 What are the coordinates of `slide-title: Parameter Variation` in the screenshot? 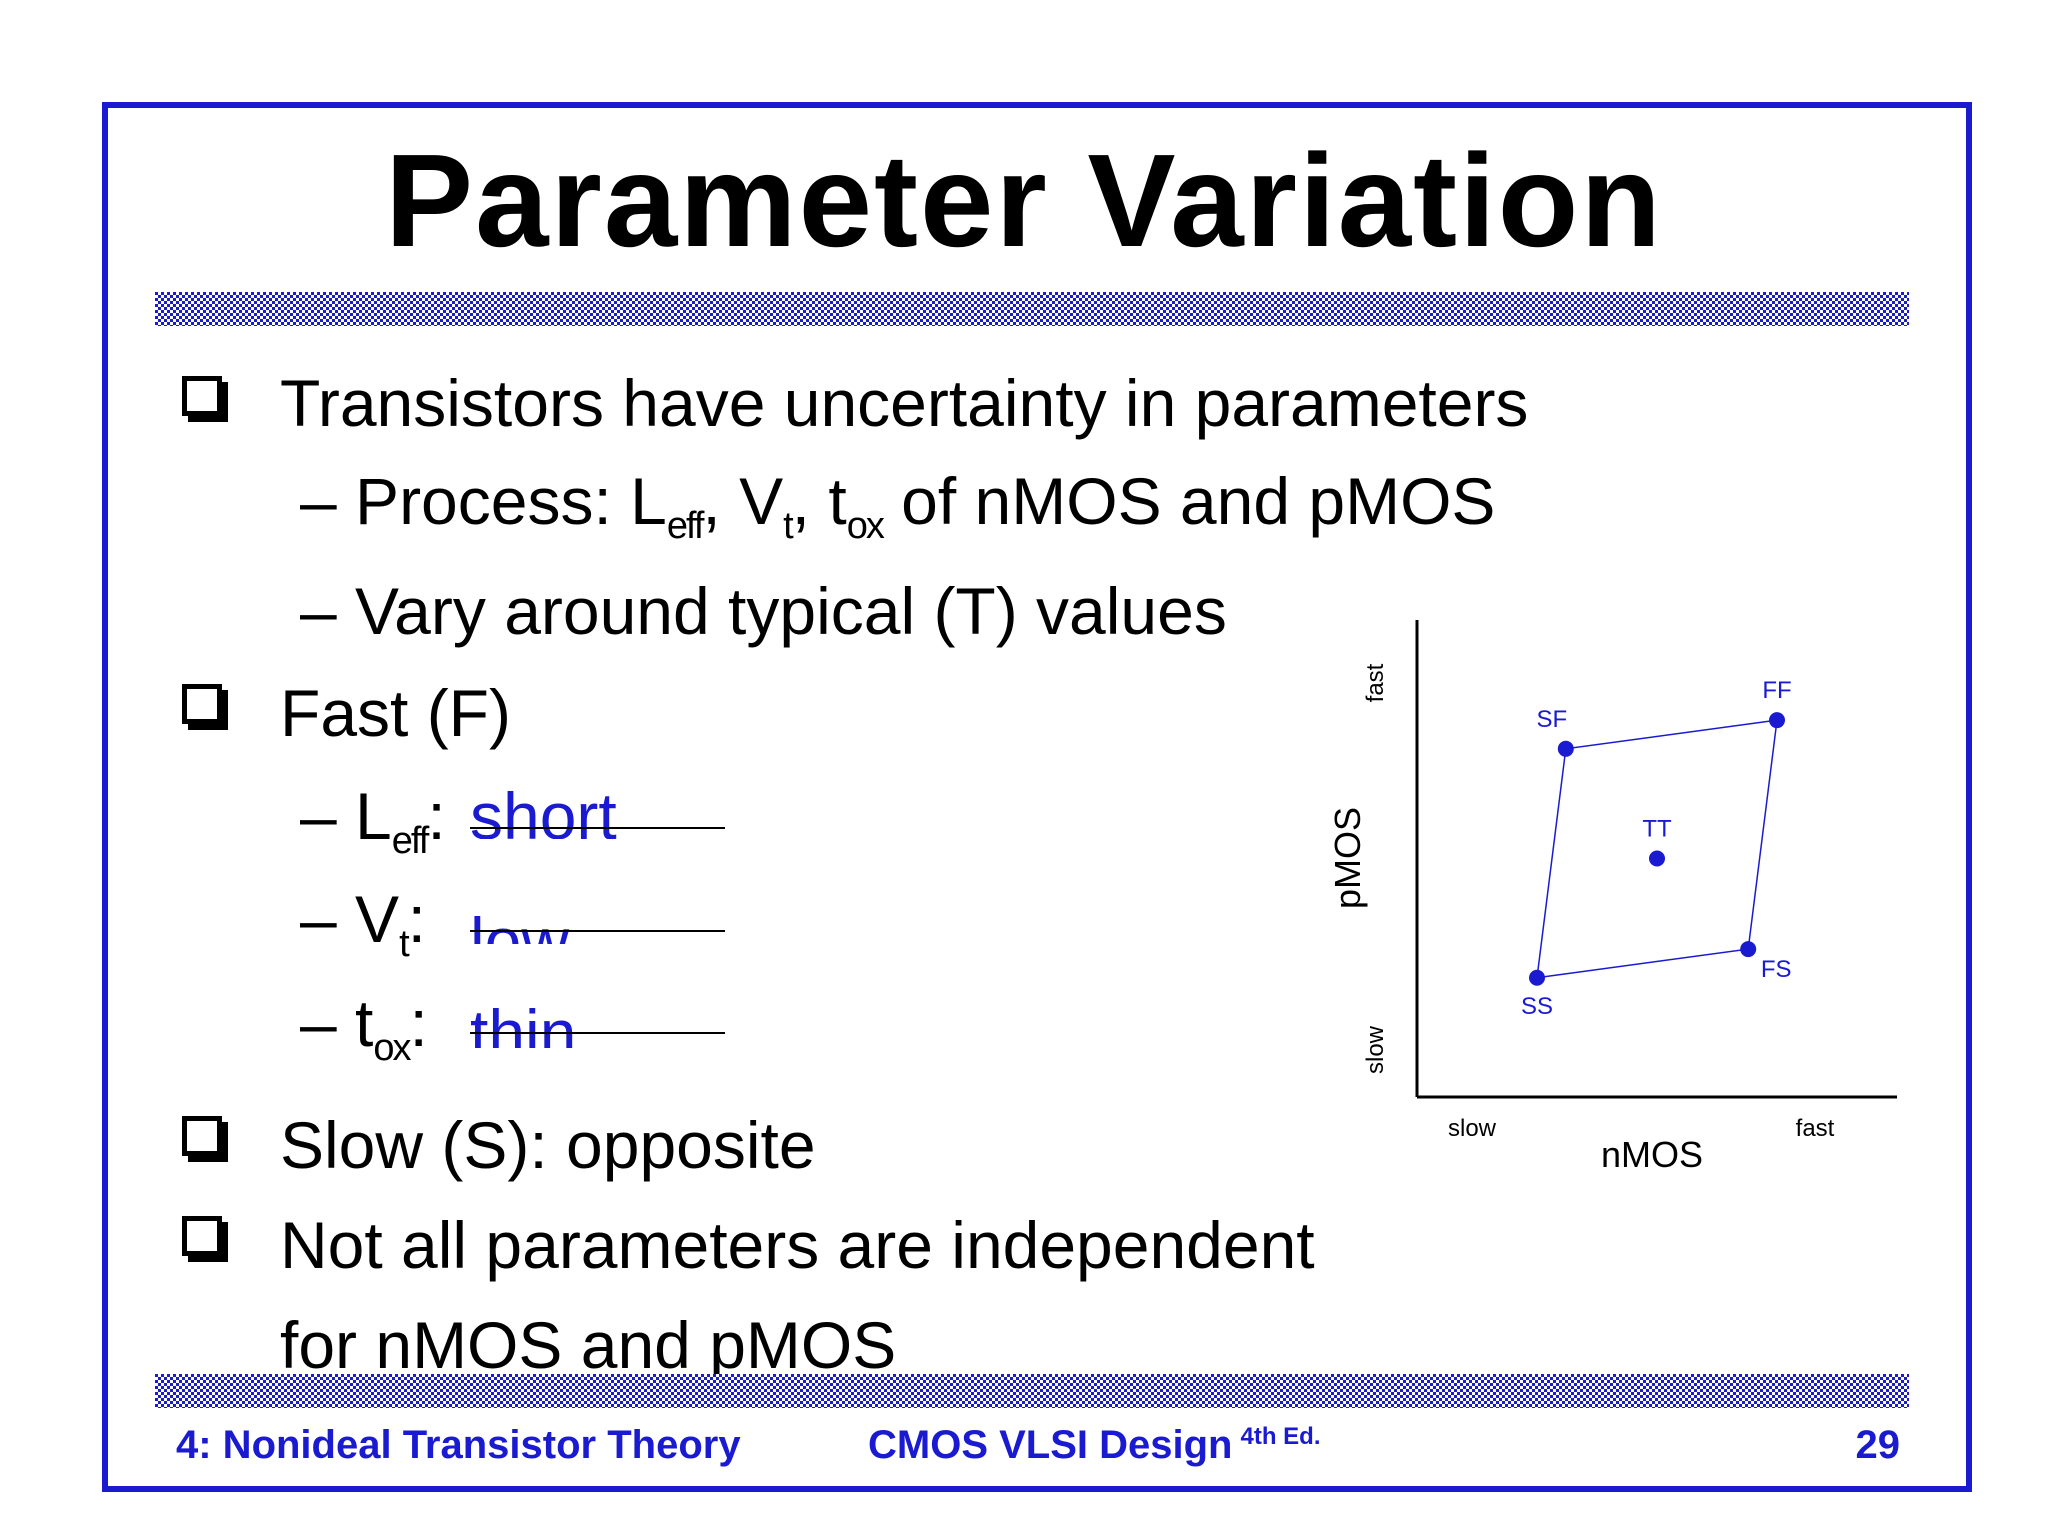 It's located at (1024, 200).